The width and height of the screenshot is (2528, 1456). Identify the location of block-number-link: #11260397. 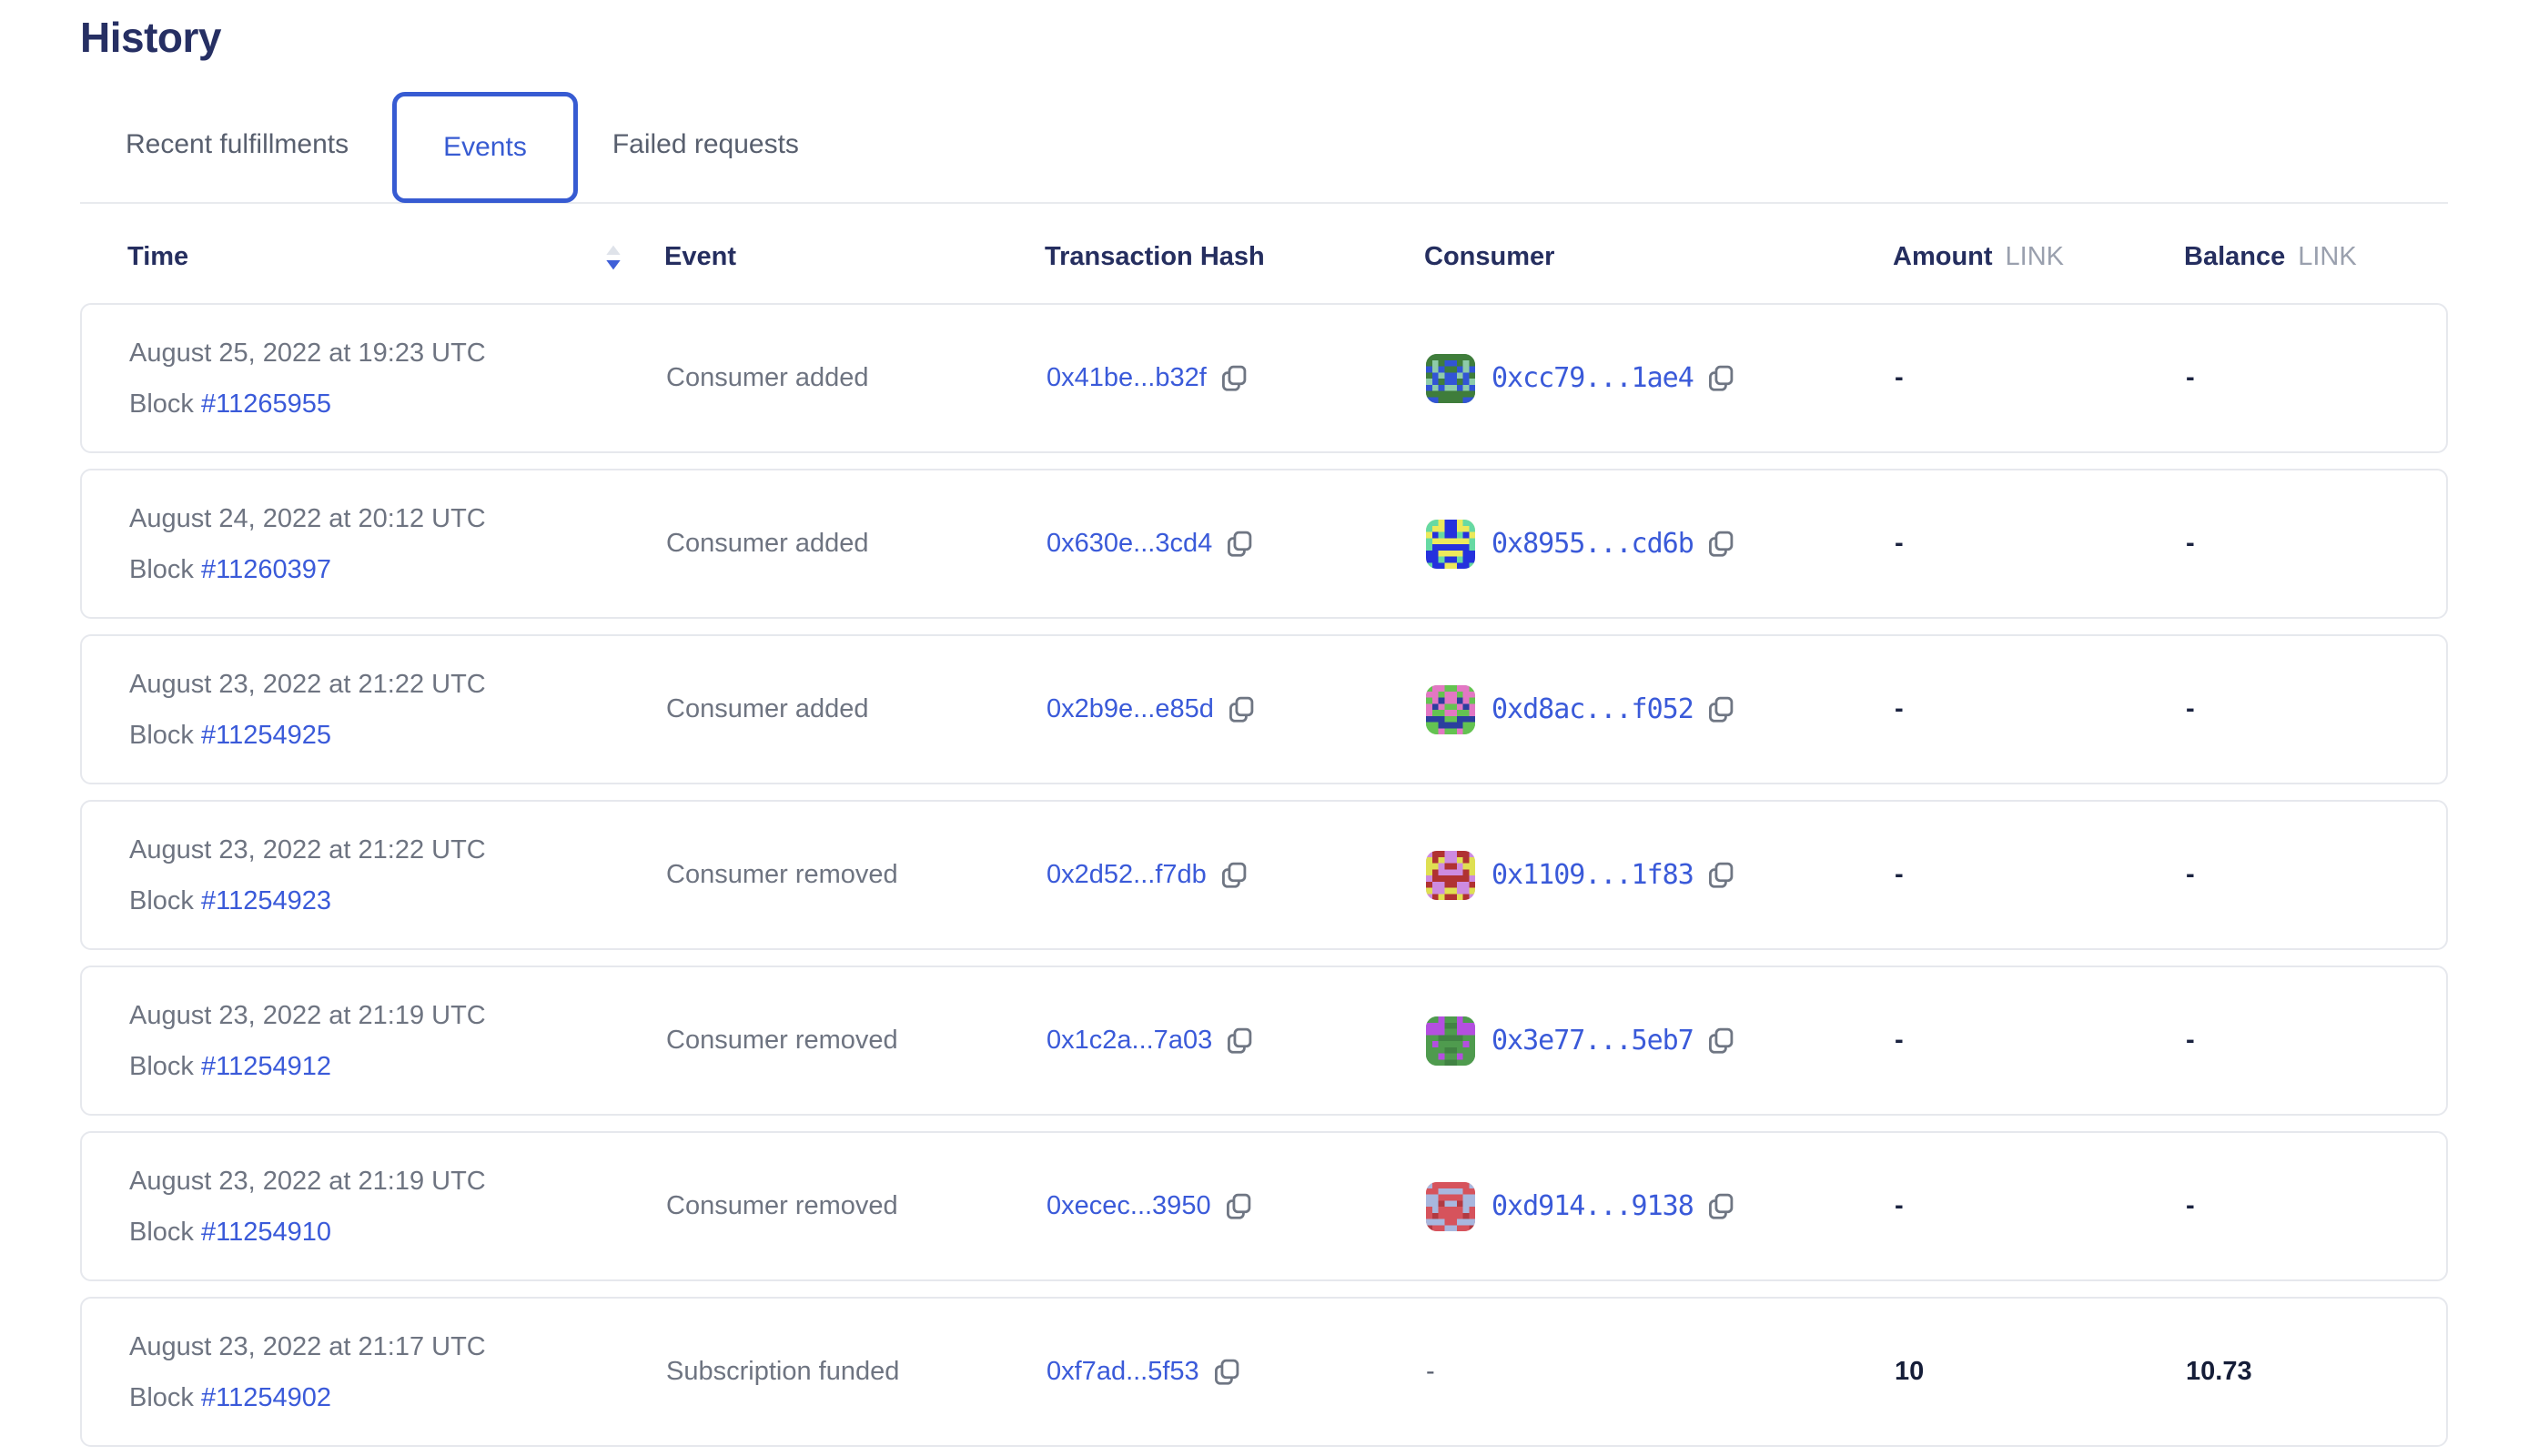
(265, 569).